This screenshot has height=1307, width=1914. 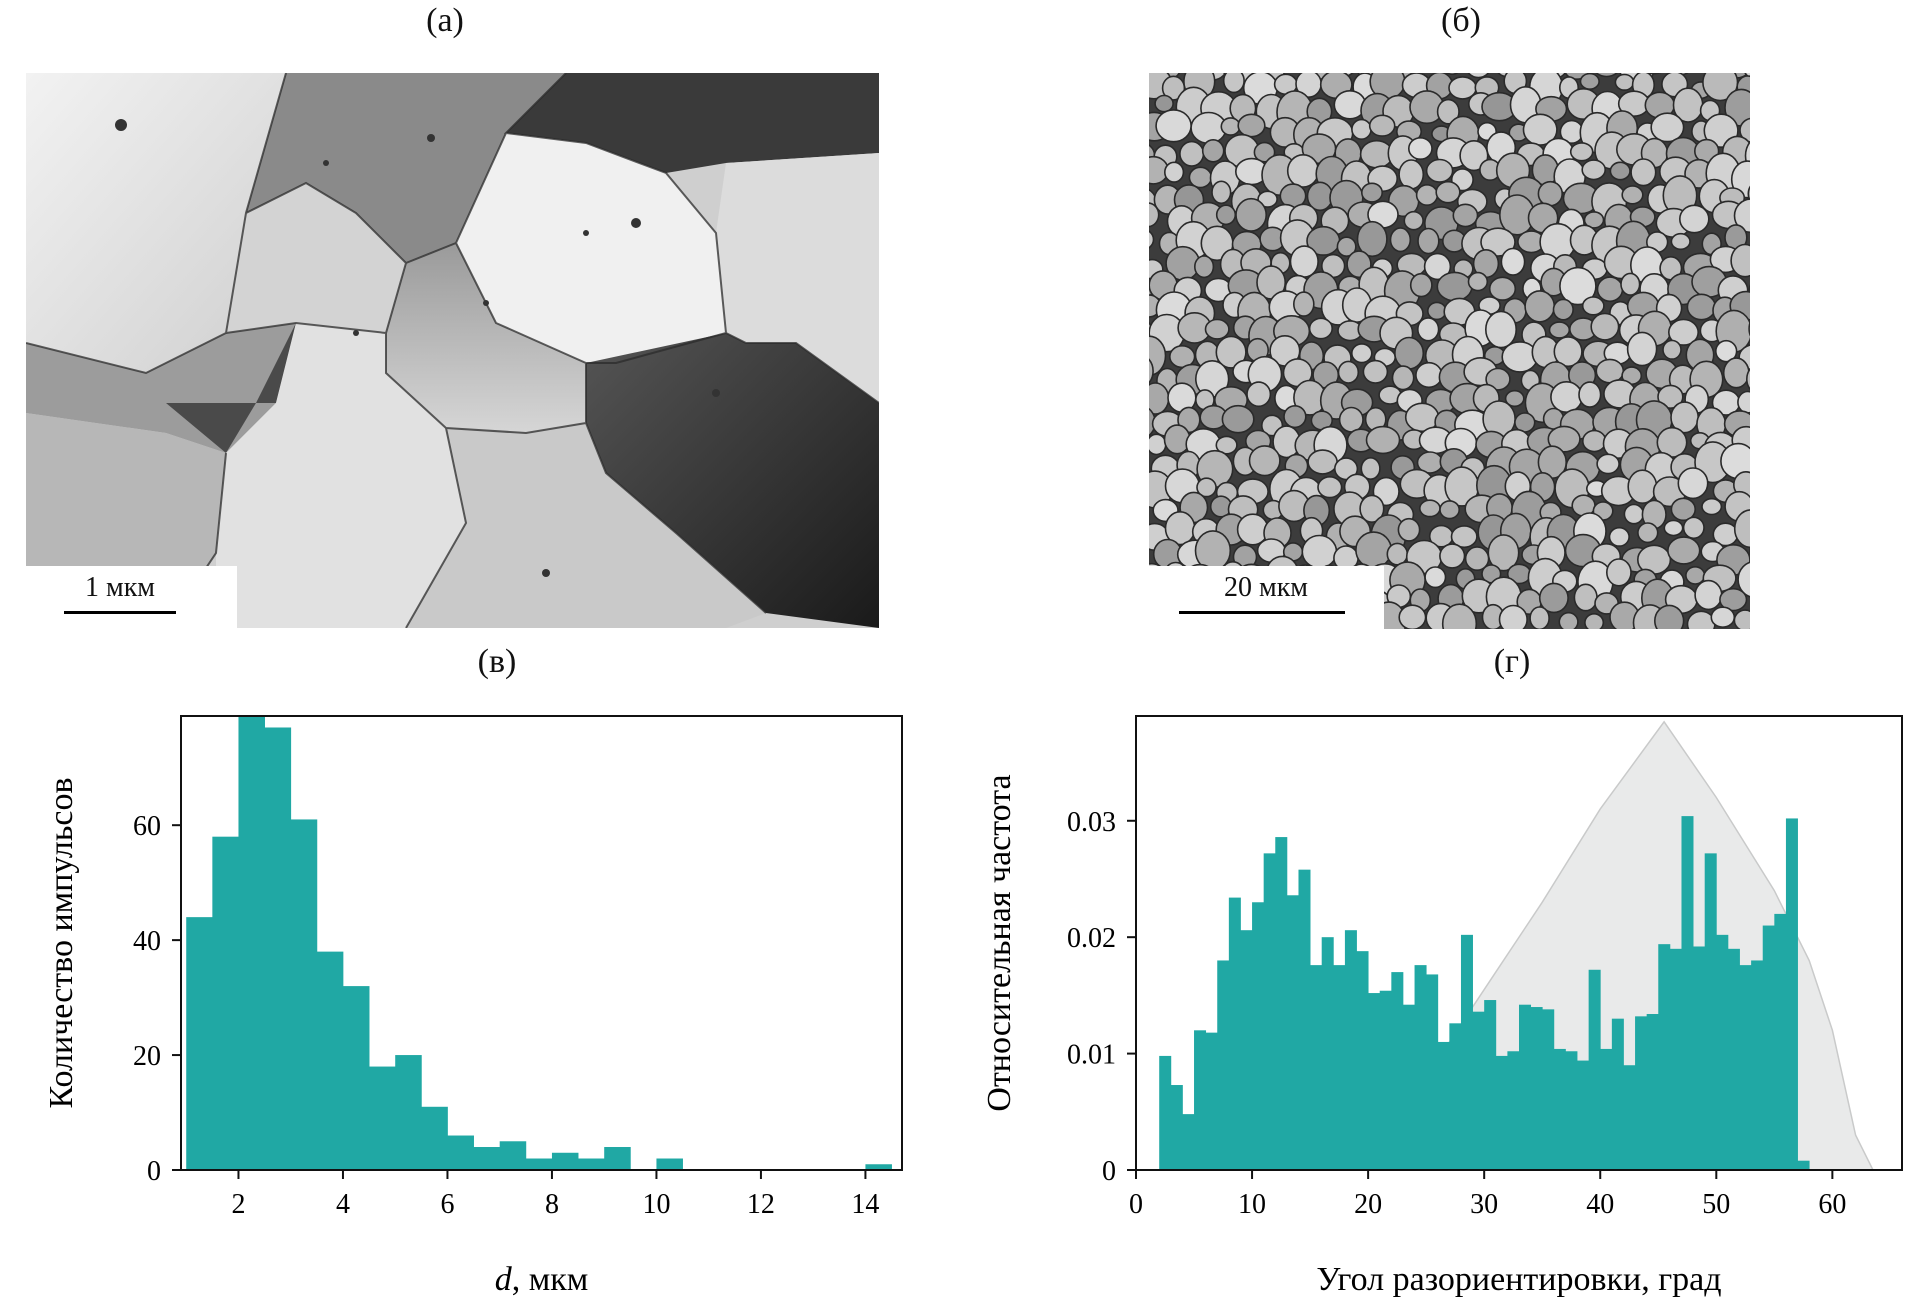 I want to click on x-tick-label: 0, so click(x=1136, y=1204).